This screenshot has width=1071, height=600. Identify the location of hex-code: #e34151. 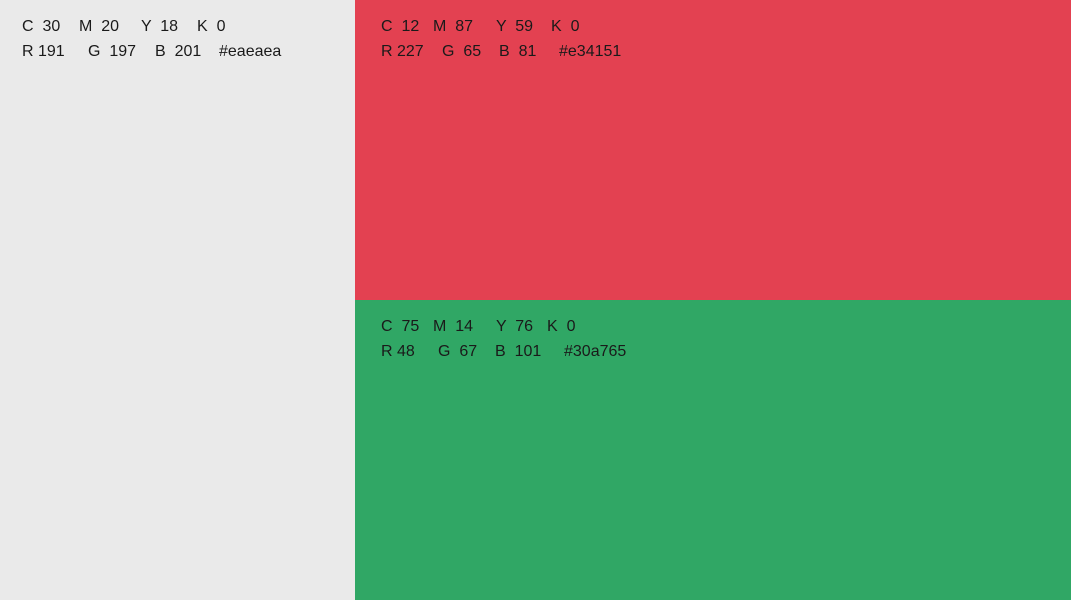
(590, 51).